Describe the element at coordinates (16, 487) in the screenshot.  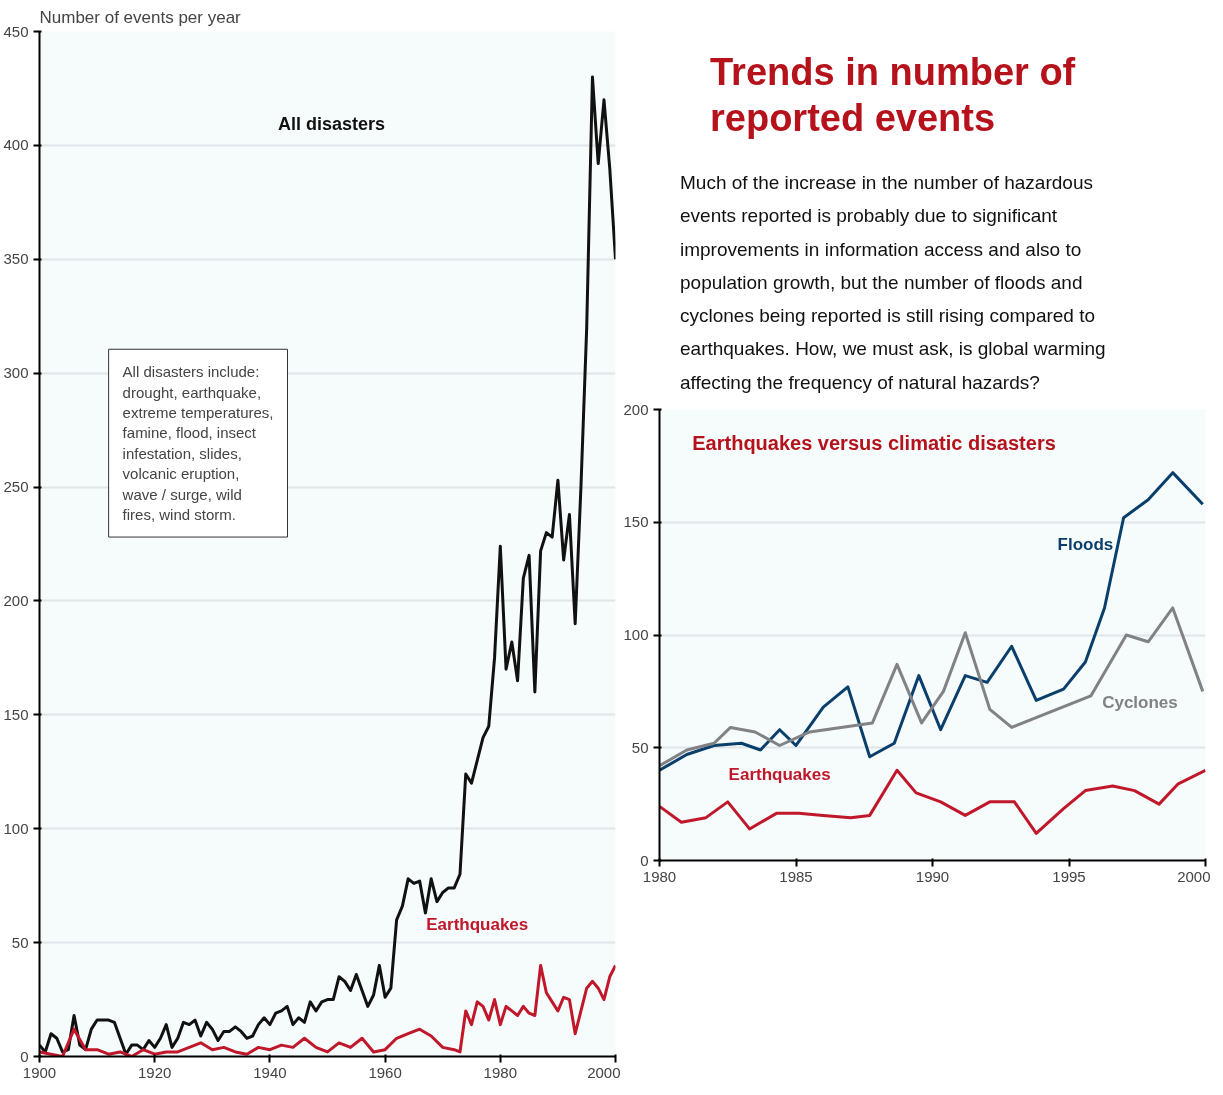
I see `y-tick-label: 250` at that location.